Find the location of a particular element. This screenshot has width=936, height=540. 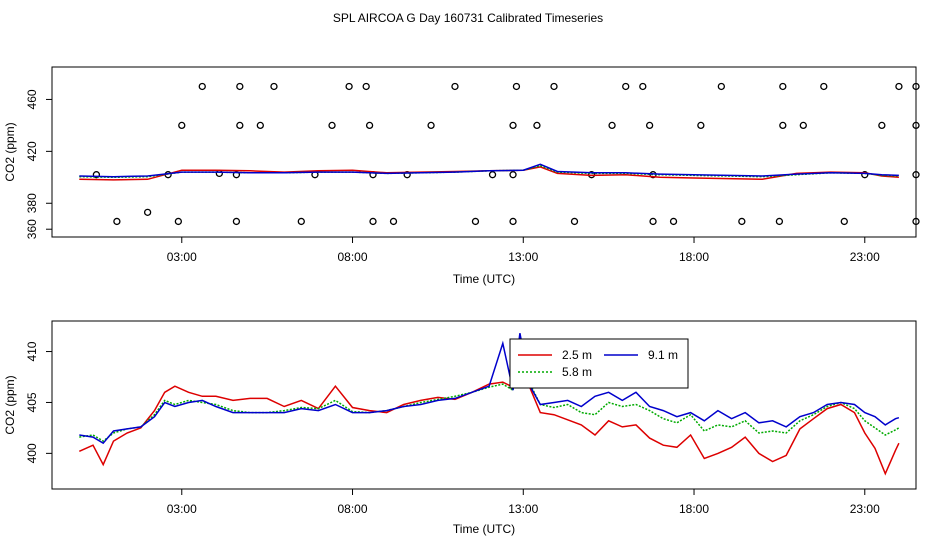

series-line-9-1-m is located at coordinates (489, 170).